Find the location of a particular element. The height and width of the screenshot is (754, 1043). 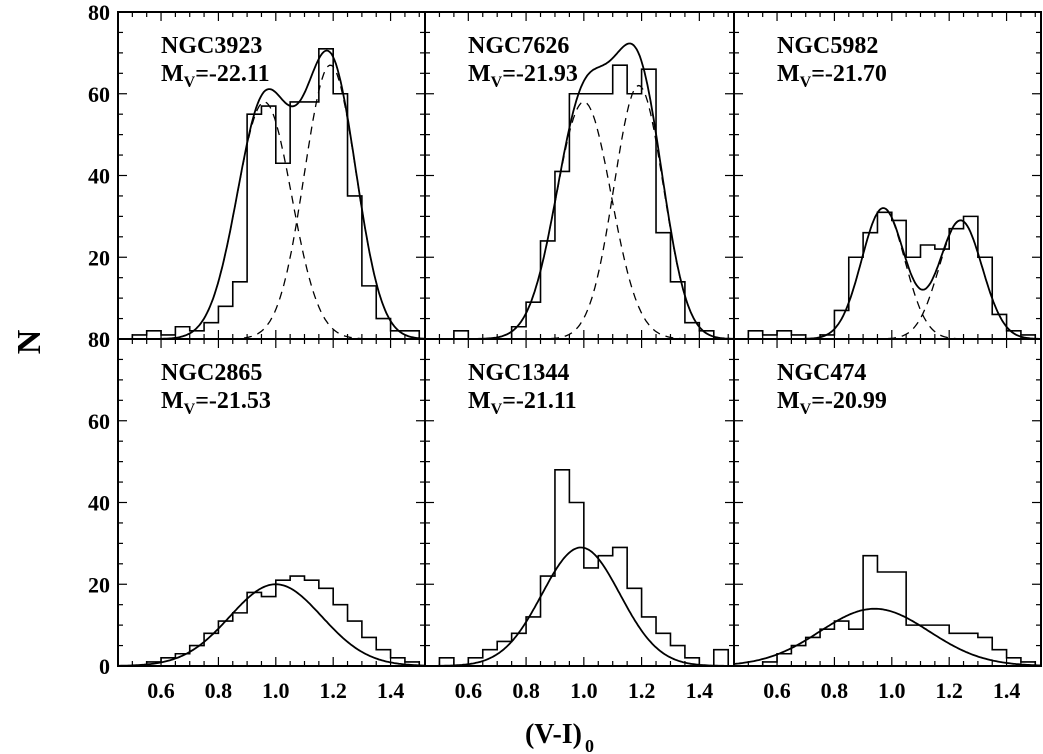

histogram-ngc474 is located at coordinates (887, 610).